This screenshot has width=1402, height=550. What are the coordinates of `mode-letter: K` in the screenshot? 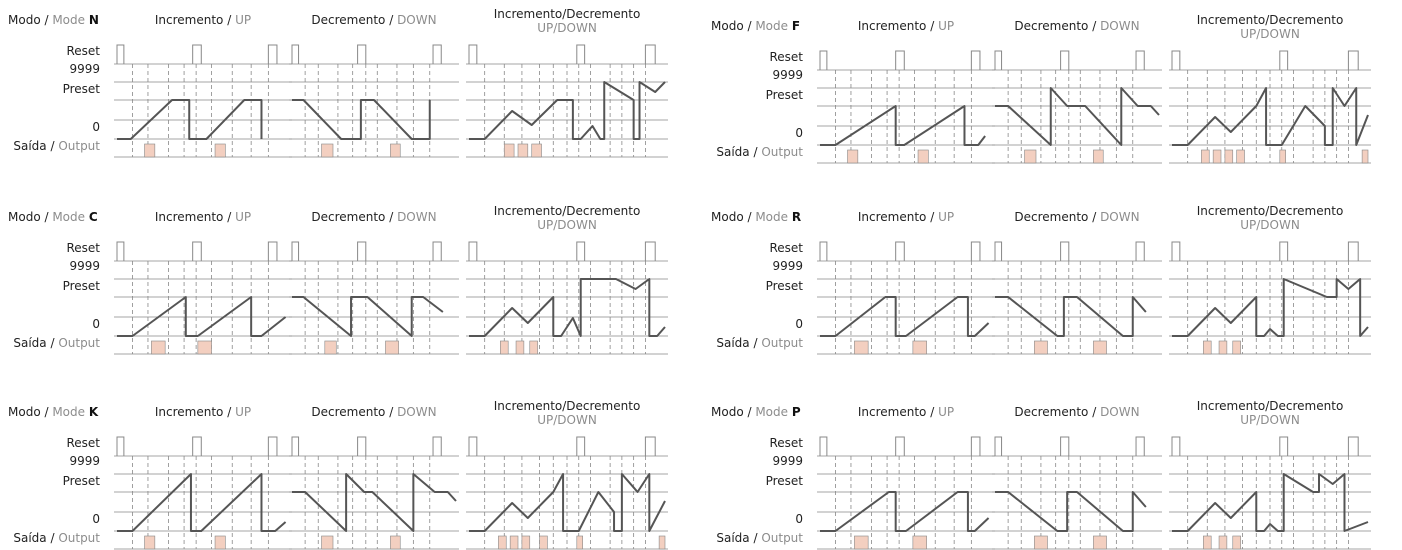 It's located at (93, 412).